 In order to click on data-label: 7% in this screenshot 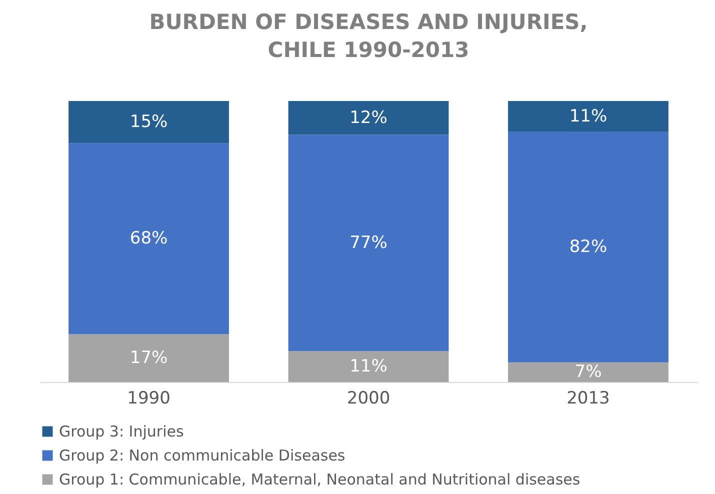, I will do `click(588, 372)`.